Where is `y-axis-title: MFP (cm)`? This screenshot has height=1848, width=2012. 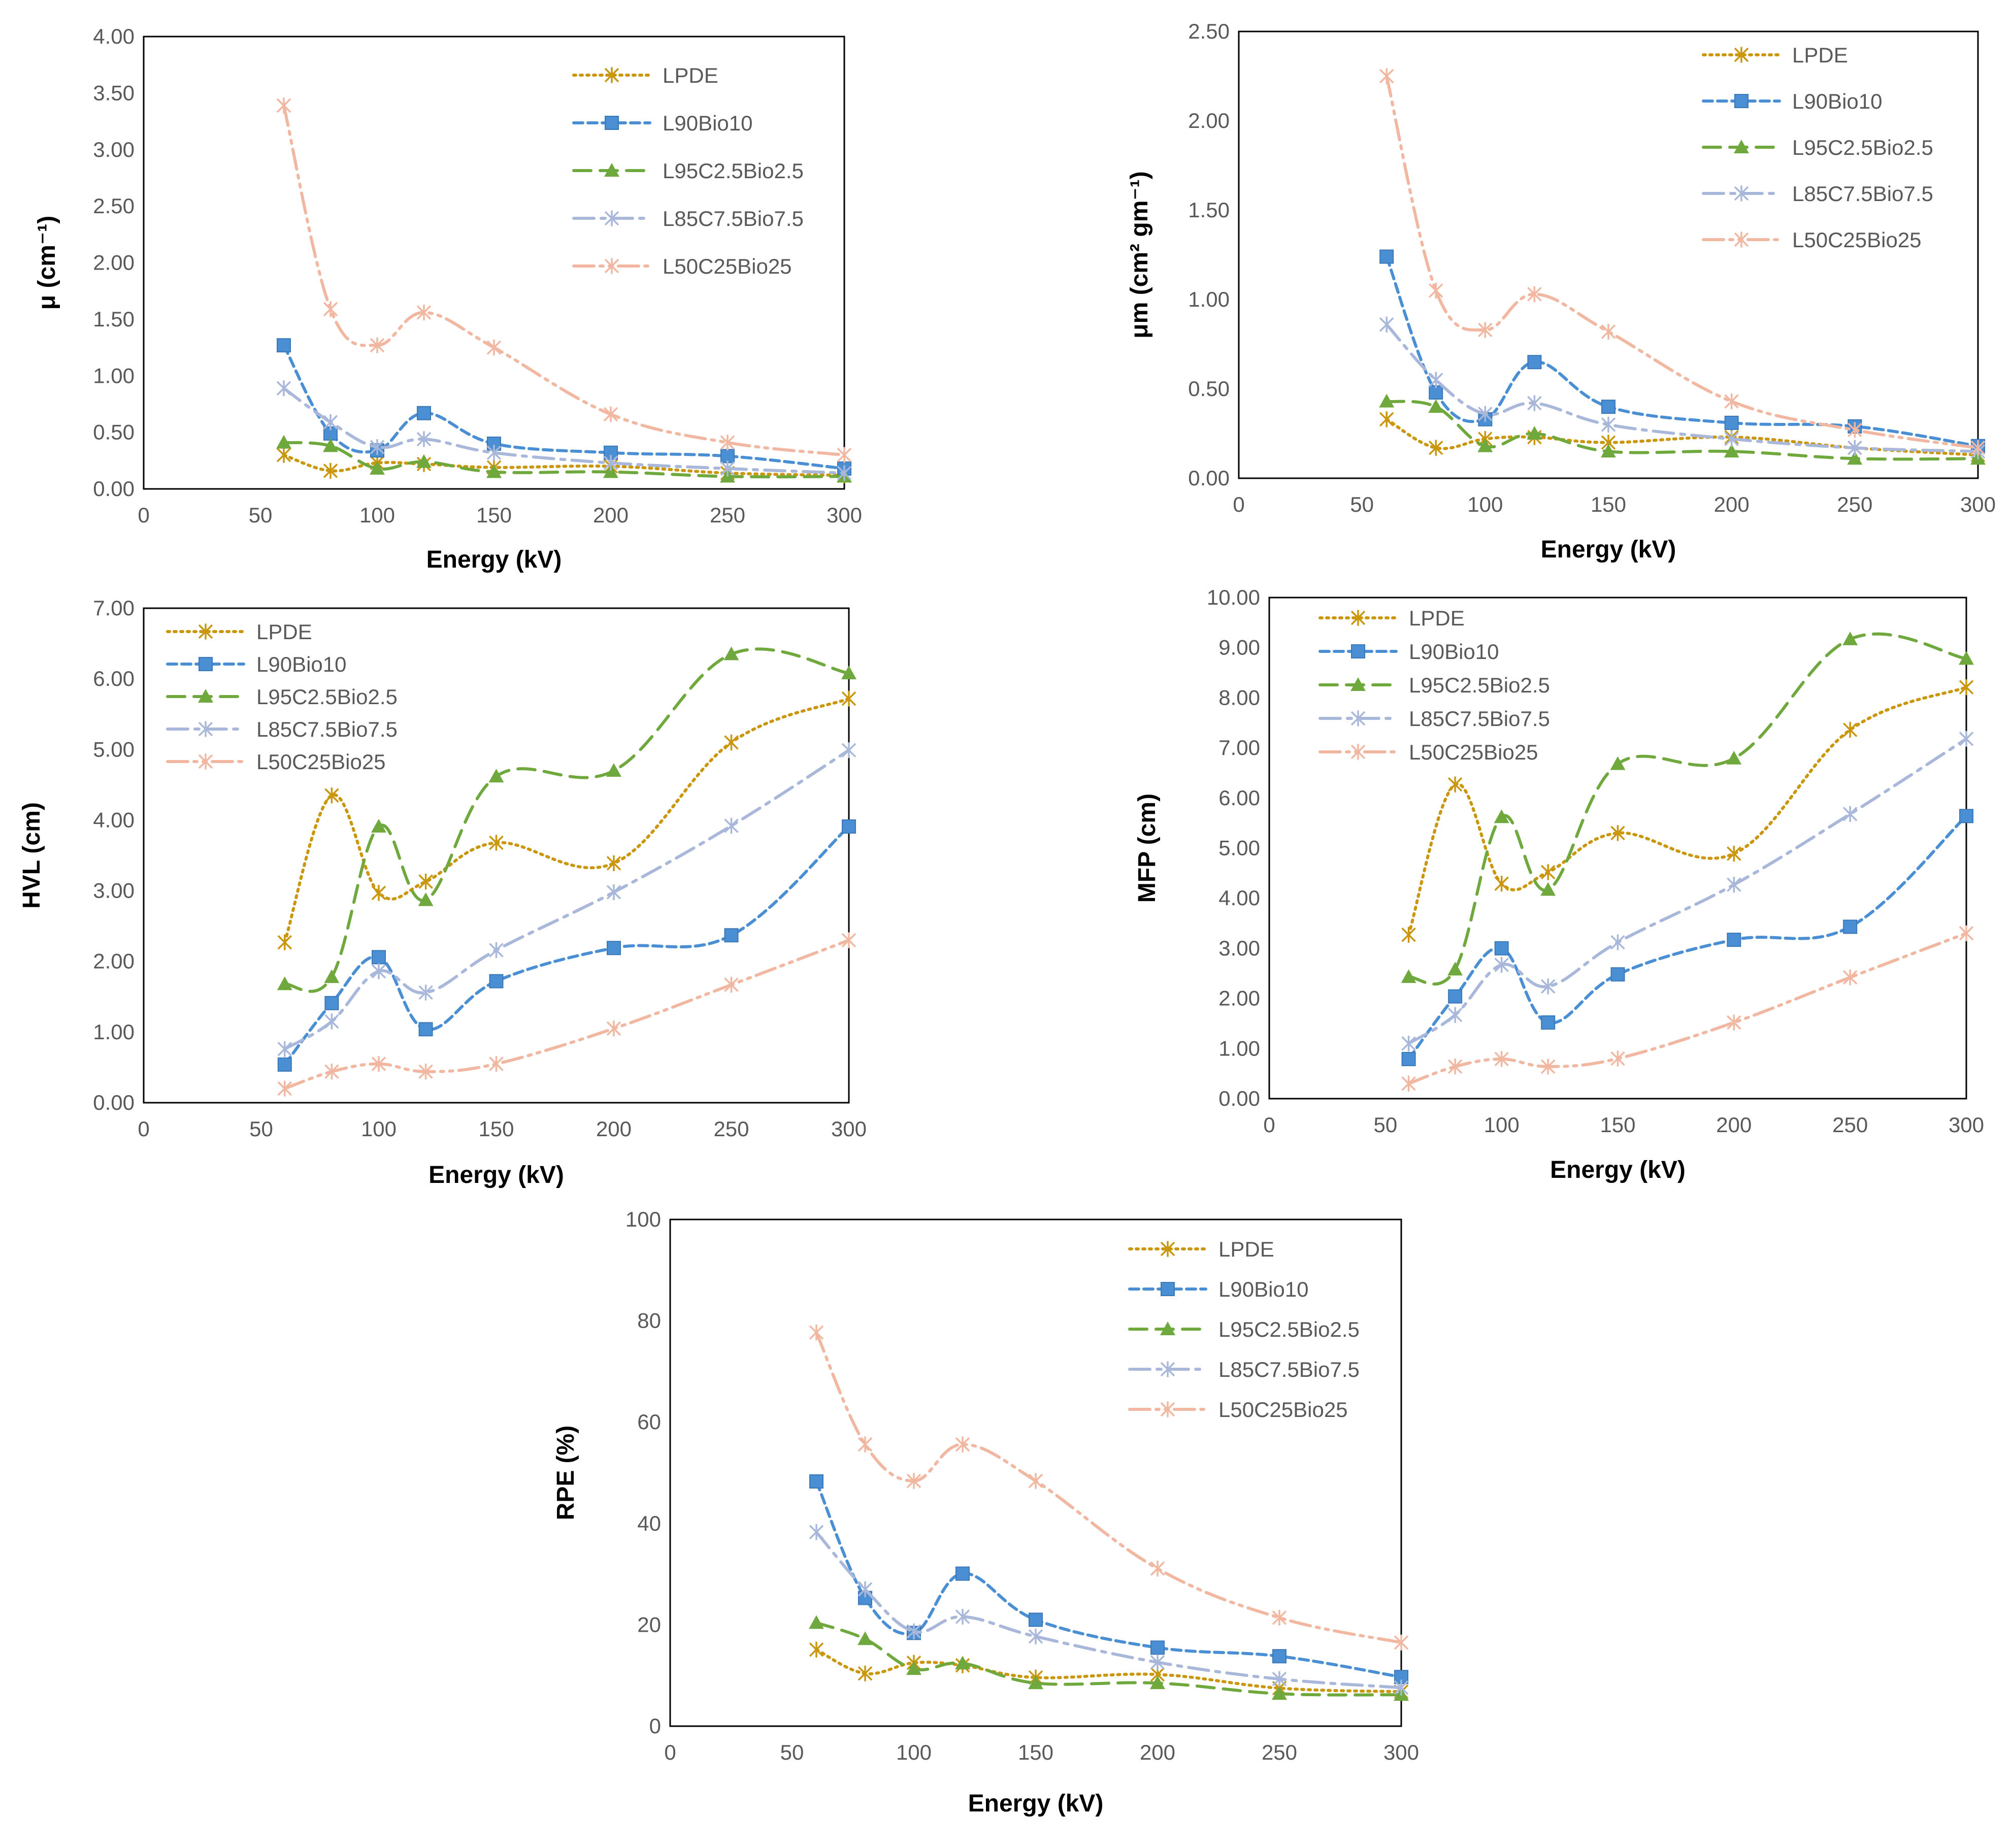
y-axis-title: MFP (cm) is located at coordinates (1147, 848).